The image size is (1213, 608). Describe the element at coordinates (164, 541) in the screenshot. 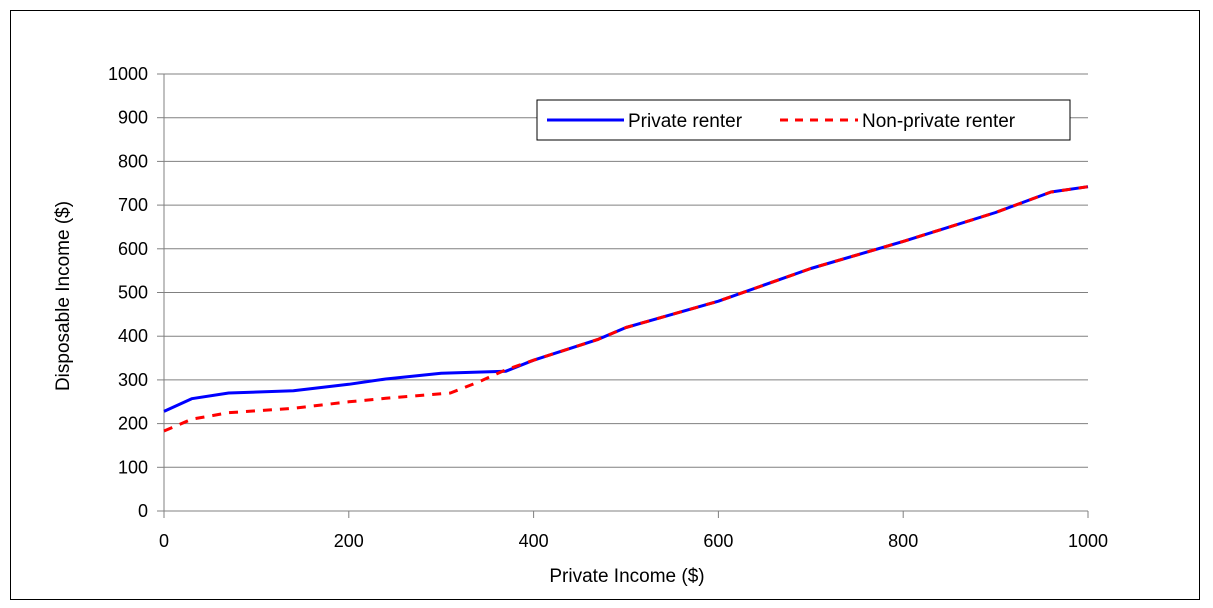

I see `x-tick-label: 0` at that location.